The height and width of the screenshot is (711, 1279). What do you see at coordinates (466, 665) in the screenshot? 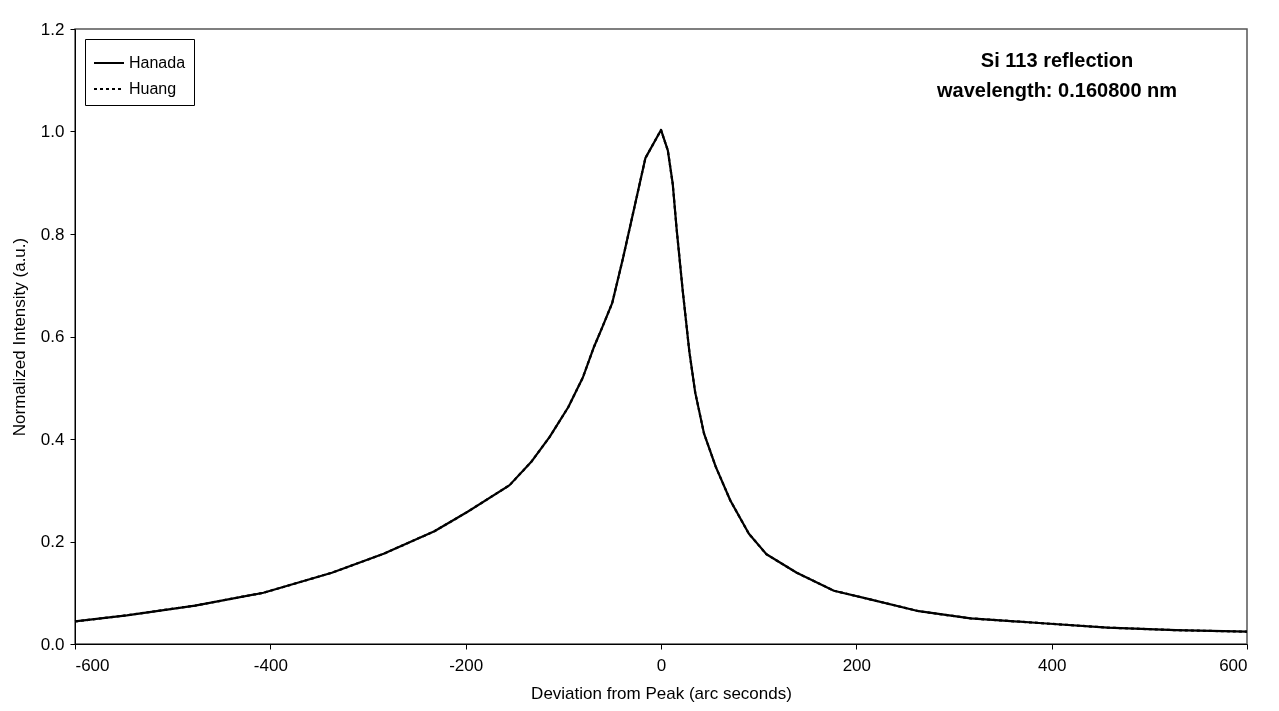
I see `x-tick-label: -200` at bounding box center [466, 665].